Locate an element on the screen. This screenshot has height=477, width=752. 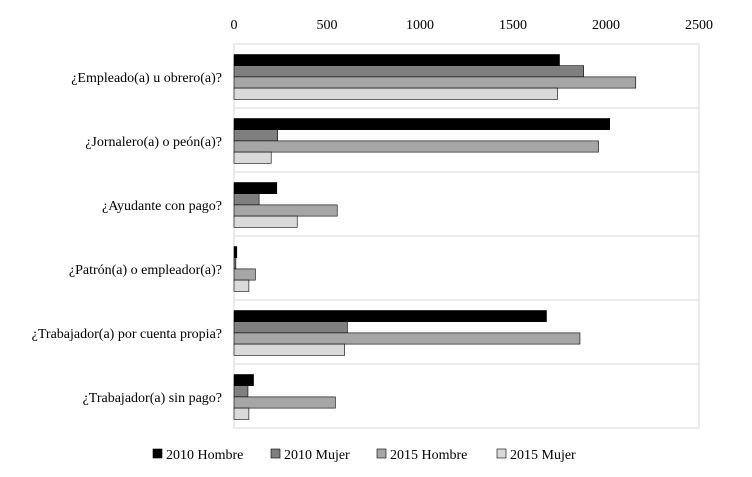
legend-label: 2010 Mujer is located at coordinates (317, 455).